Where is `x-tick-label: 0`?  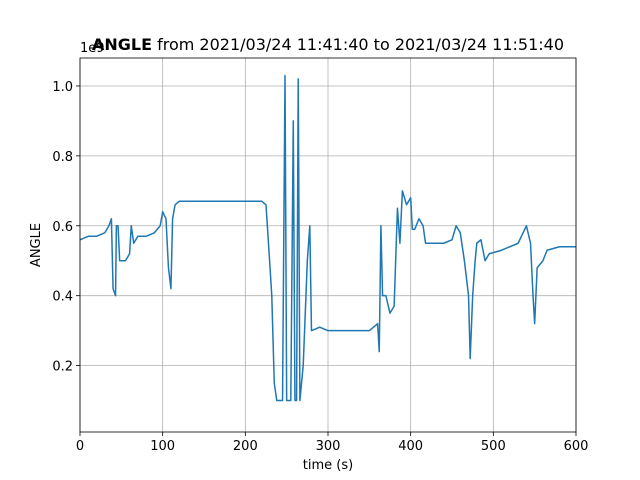 x-tick-label: 0 is located at coordinates (80, 446).